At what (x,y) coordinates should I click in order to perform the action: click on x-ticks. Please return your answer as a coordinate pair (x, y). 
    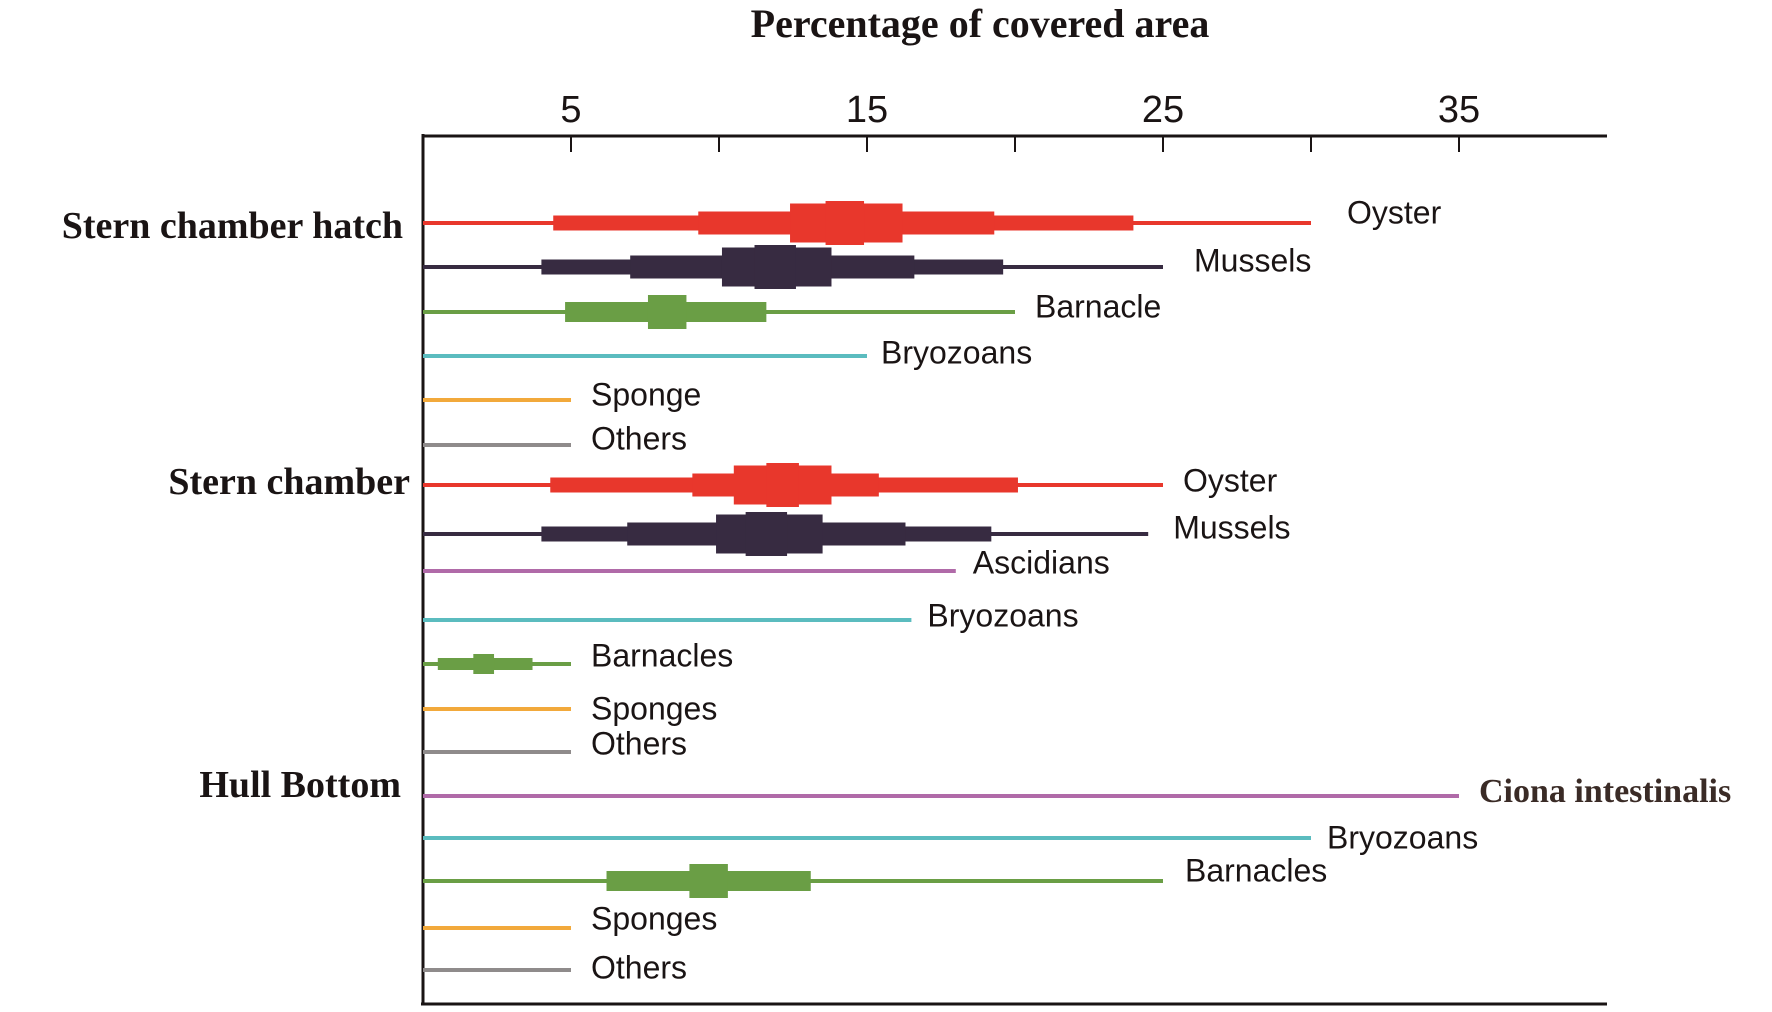
    Looking at the image, I should click on (1015, 144).